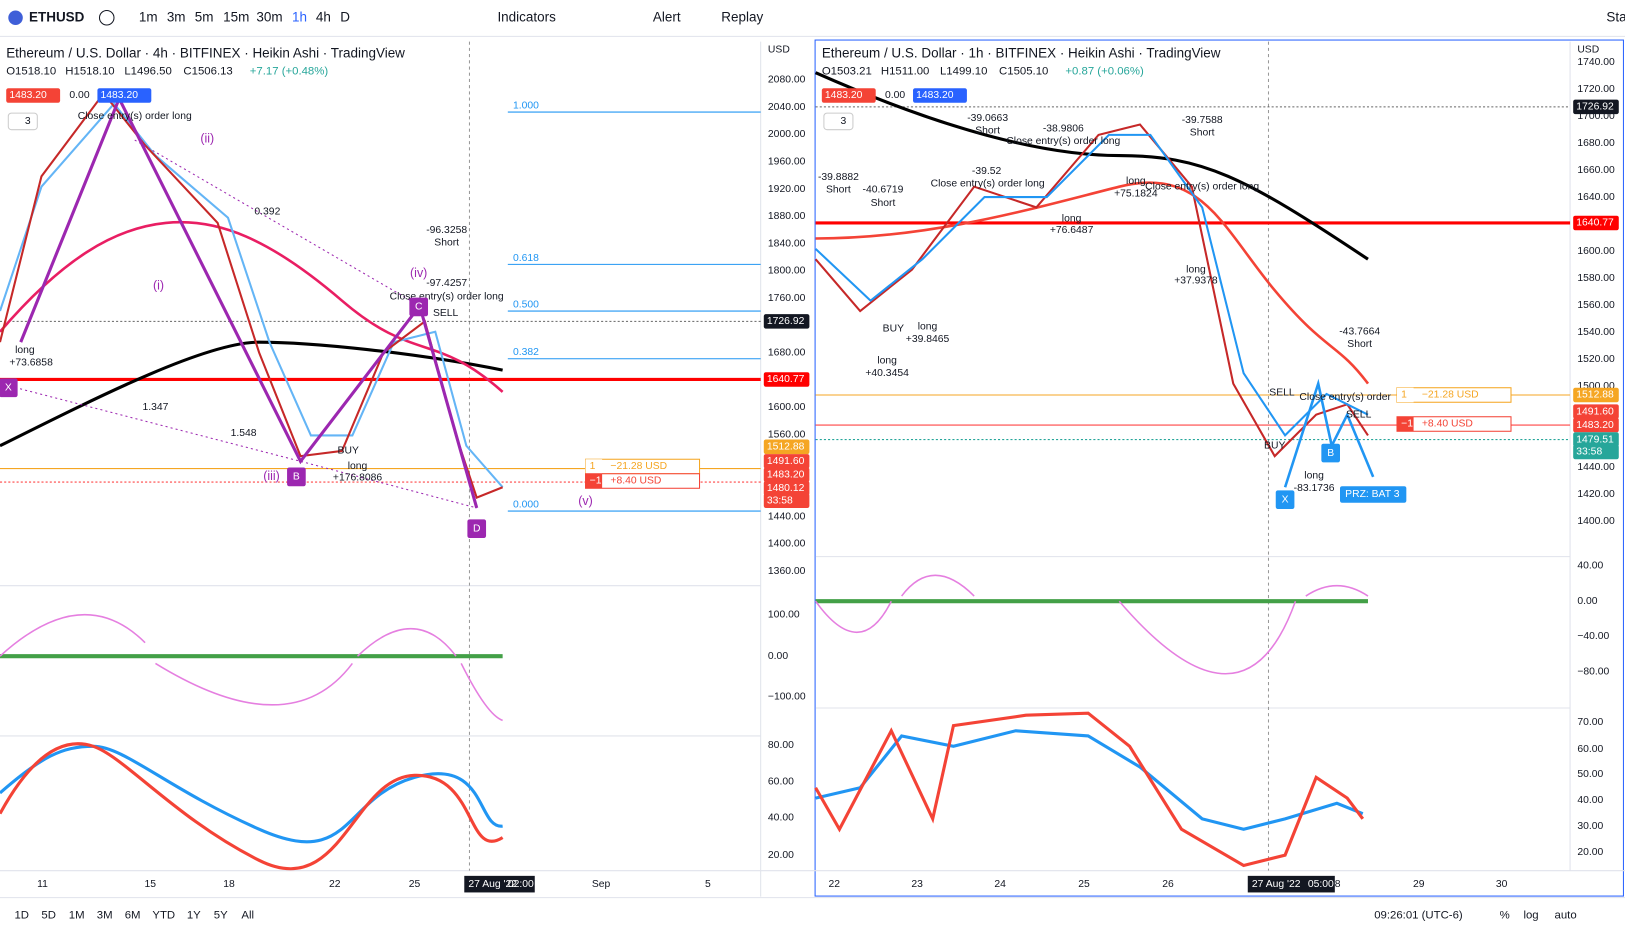 The image size is (1625, 933). What do you see at coordinates (415, 884) in the screenshot?
I see `time-tick: 25` at bounding box center [415, 884].